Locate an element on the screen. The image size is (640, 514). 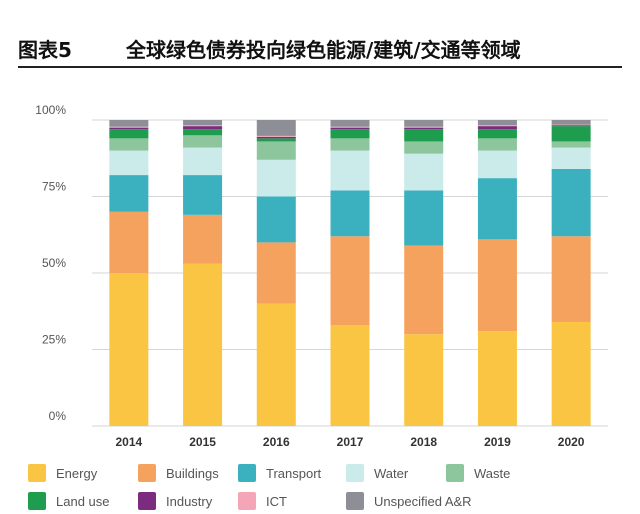
bar-segment-industry-2020 is located at coordinates (571, 126).